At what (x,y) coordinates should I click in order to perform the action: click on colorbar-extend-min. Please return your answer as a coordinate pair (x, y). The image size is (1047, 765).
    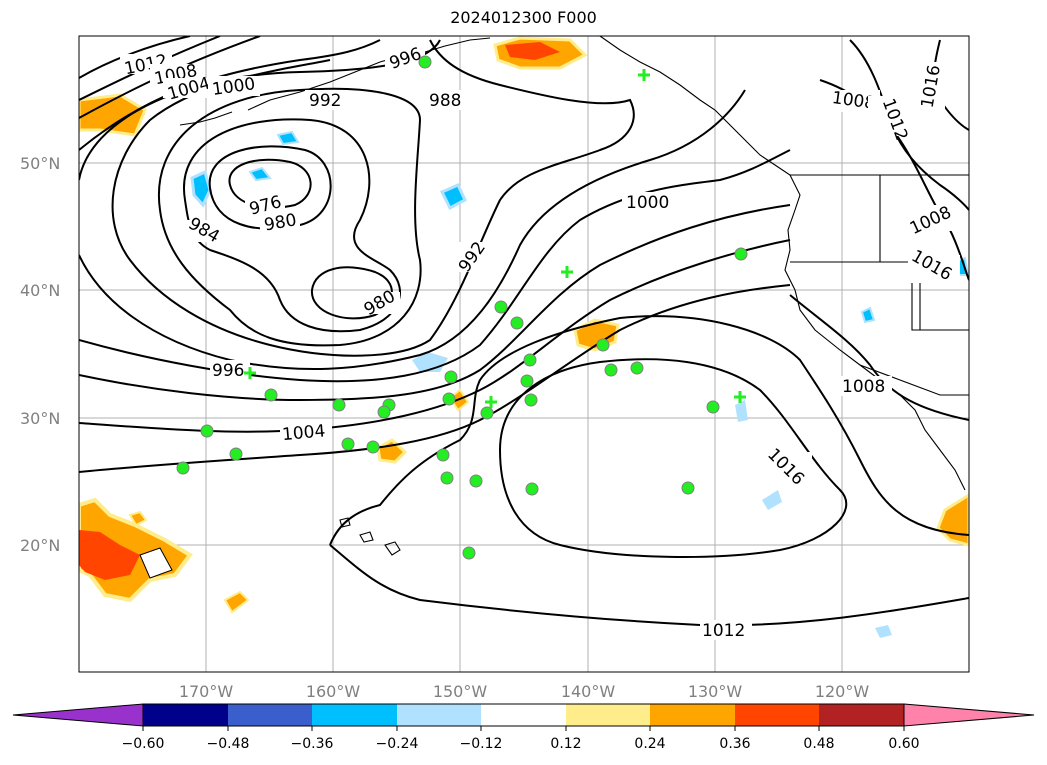
    Looking at the image, I should click on (78, 715).